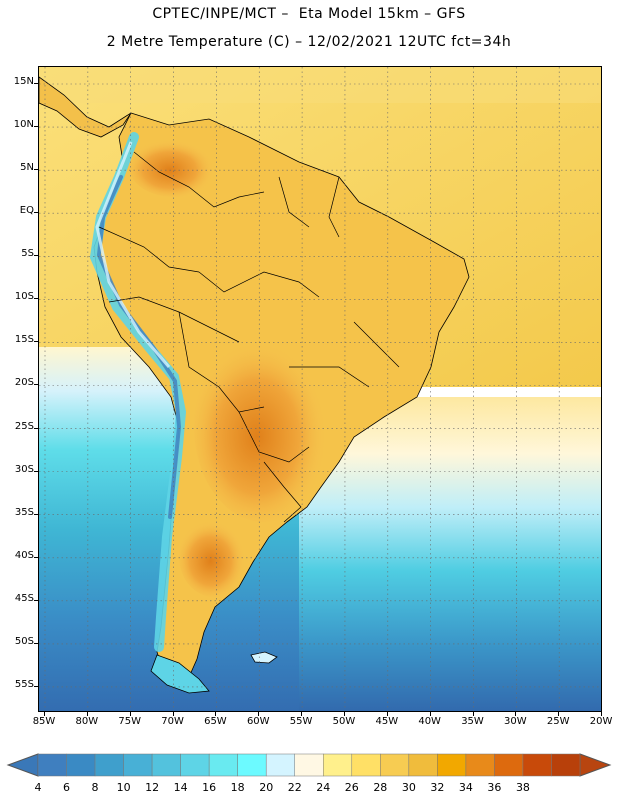 The image size is (618, 800). What do you see at coordinates (344, 721) in the screenshot?
I see `lon-tick-label: 50W` at bounding box center [344, 721].